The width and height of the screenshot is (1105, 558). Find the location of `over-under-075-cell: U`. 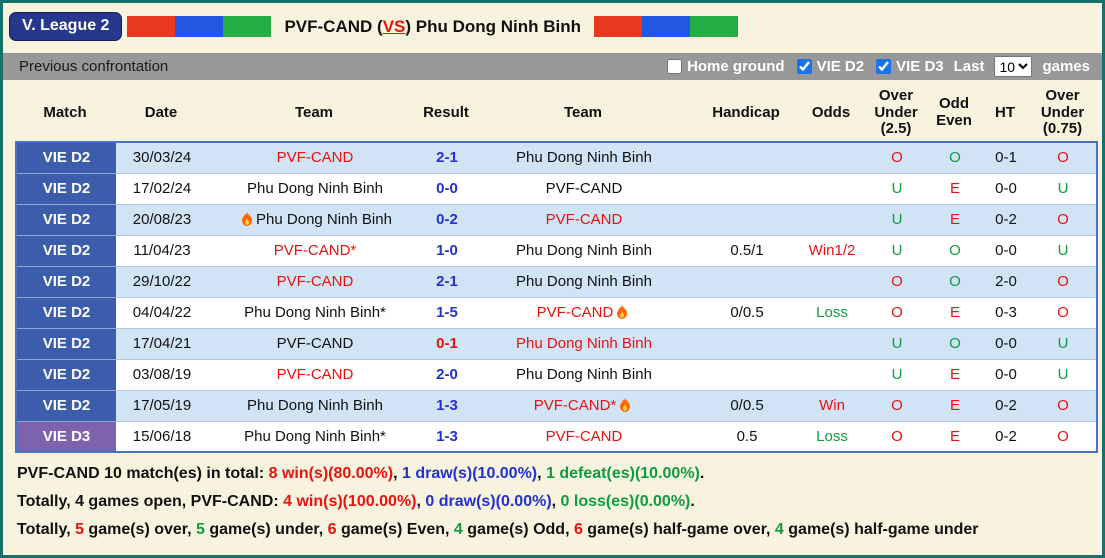

over-under-075-cell: U is located at coordinates (1063, 344).